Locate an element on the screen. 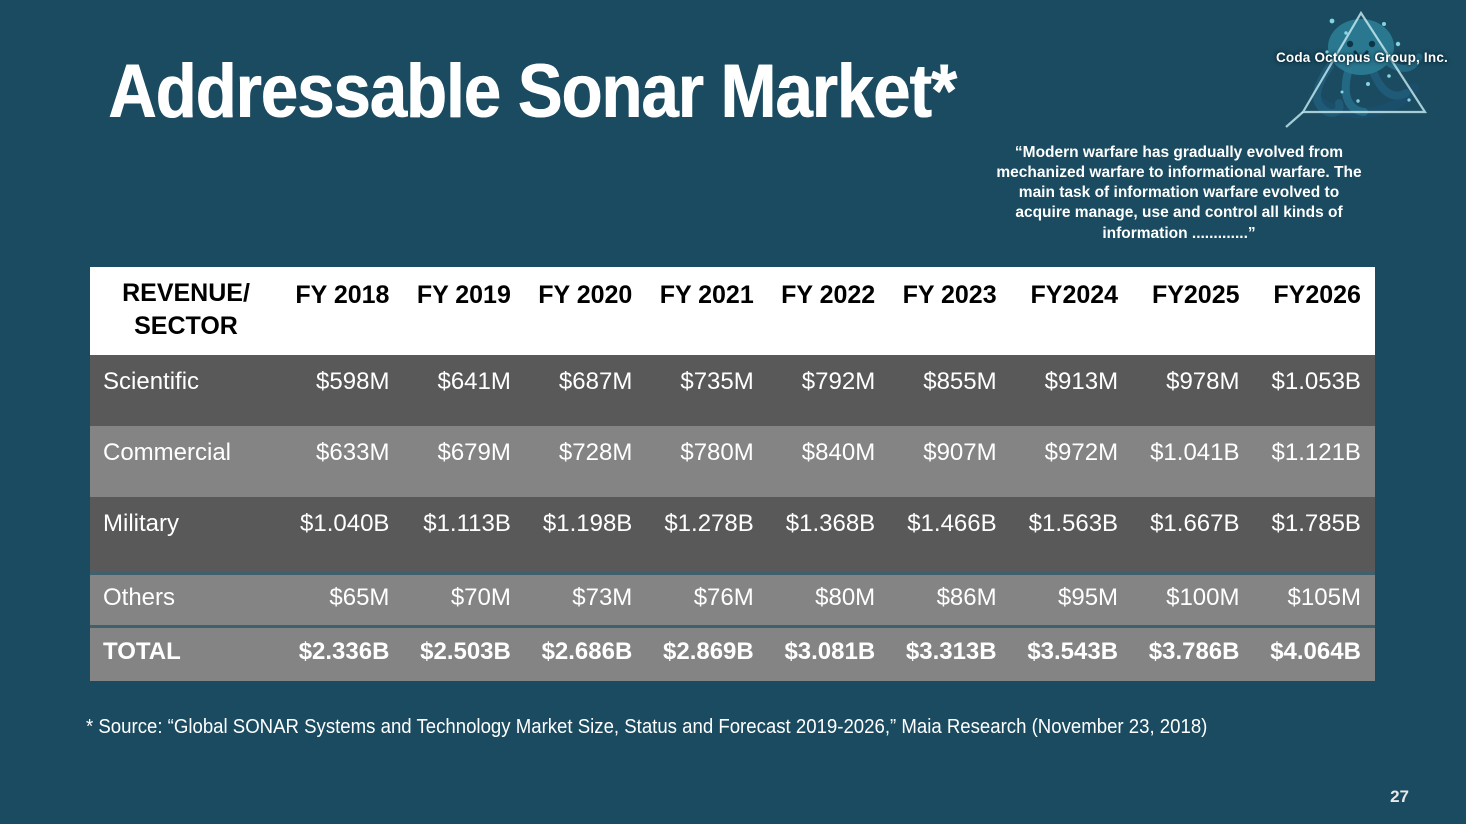 The image size is (1466, 824). column-header-fy-2018: FY 2018 is located at coordinates (342, 295).